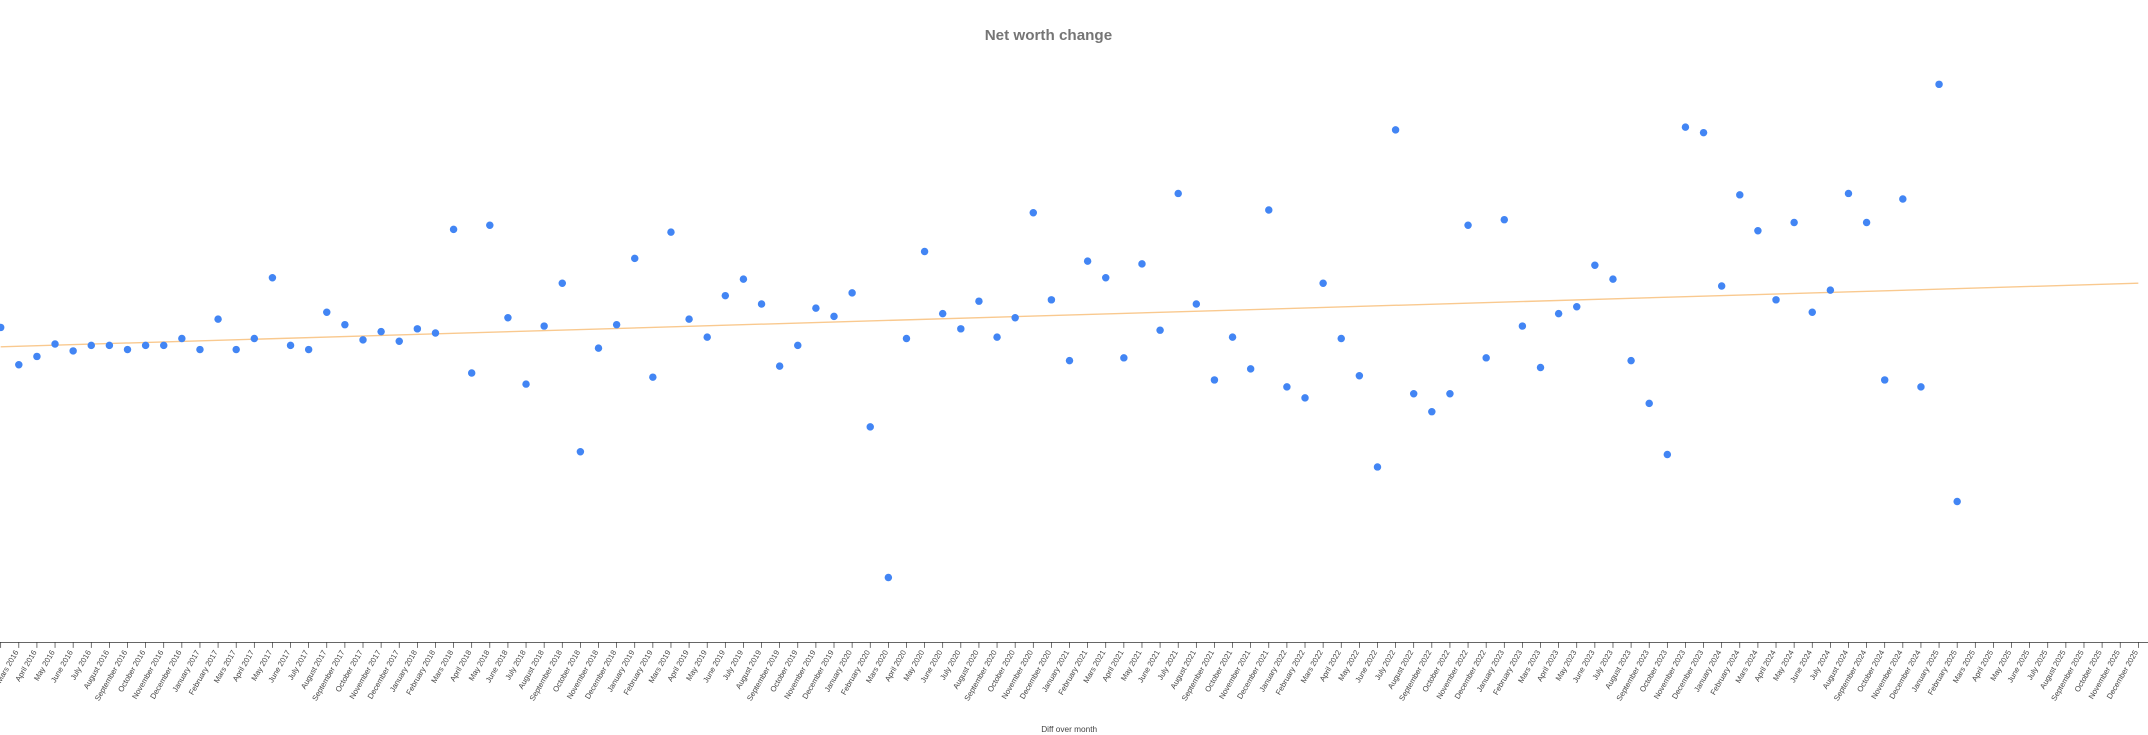 This screenshot has height=735, width=2148. I want to click on trendline, so click(1069, 315).